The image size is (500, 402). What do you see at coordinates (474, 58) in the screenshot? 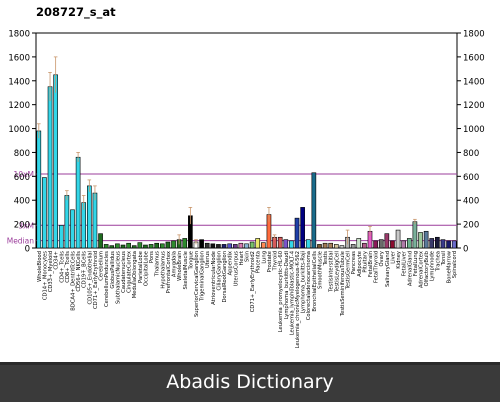
I see `right-tick-label: 1600` at bounding box center [474, 58].